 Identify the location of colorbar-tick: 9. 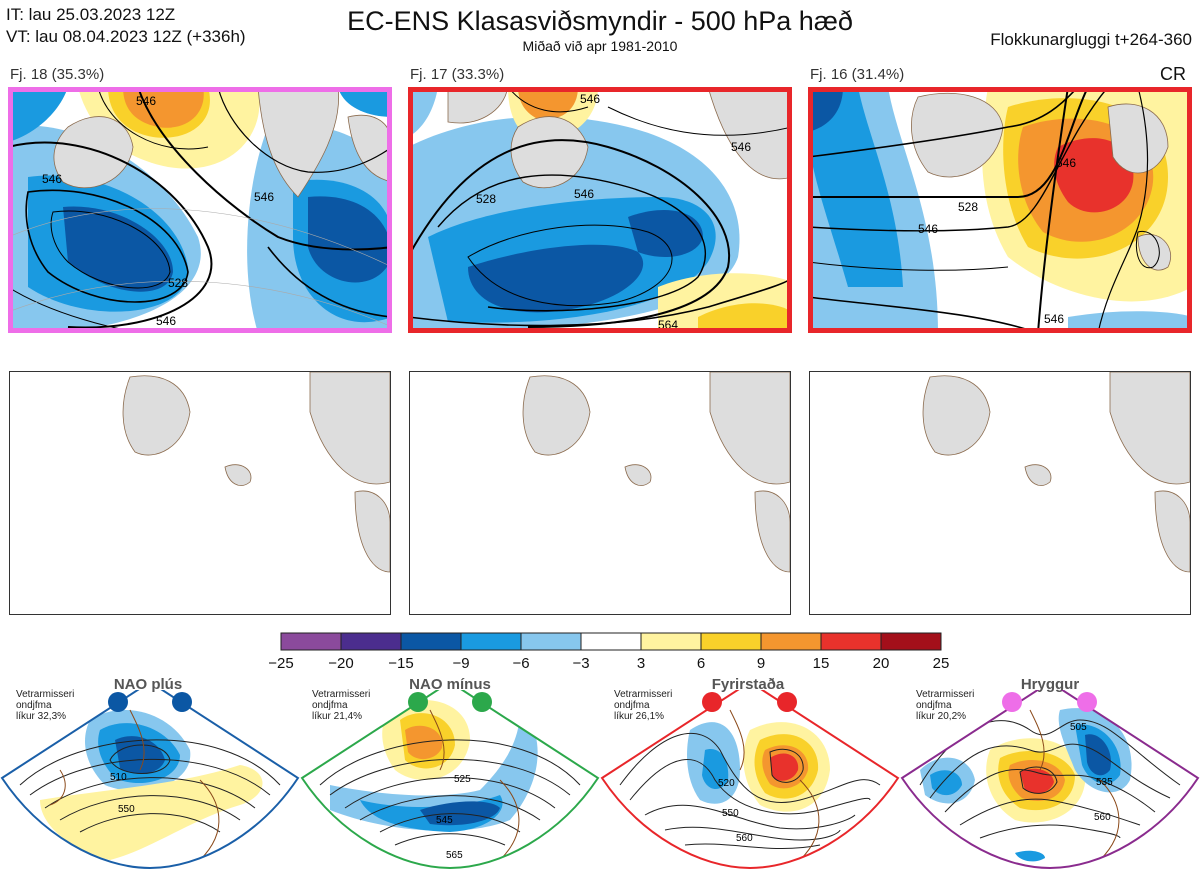
(761, 663).